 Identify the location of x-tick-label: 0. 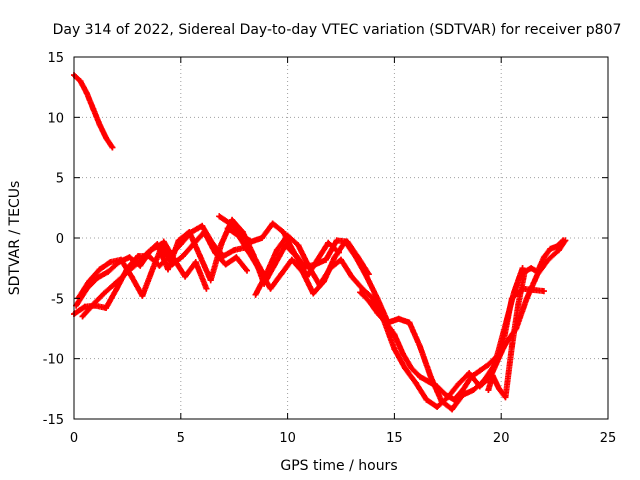
(74, 438).